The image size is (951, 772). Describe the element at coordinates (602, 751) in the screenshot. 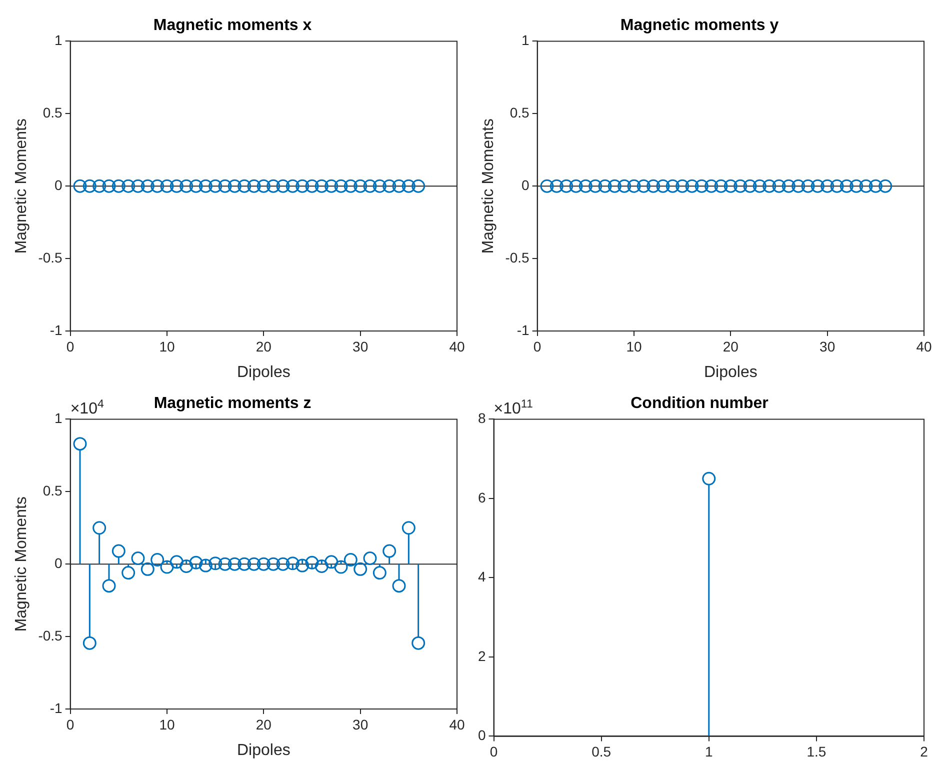

I see `x-tick-label: 0.5` at that location.